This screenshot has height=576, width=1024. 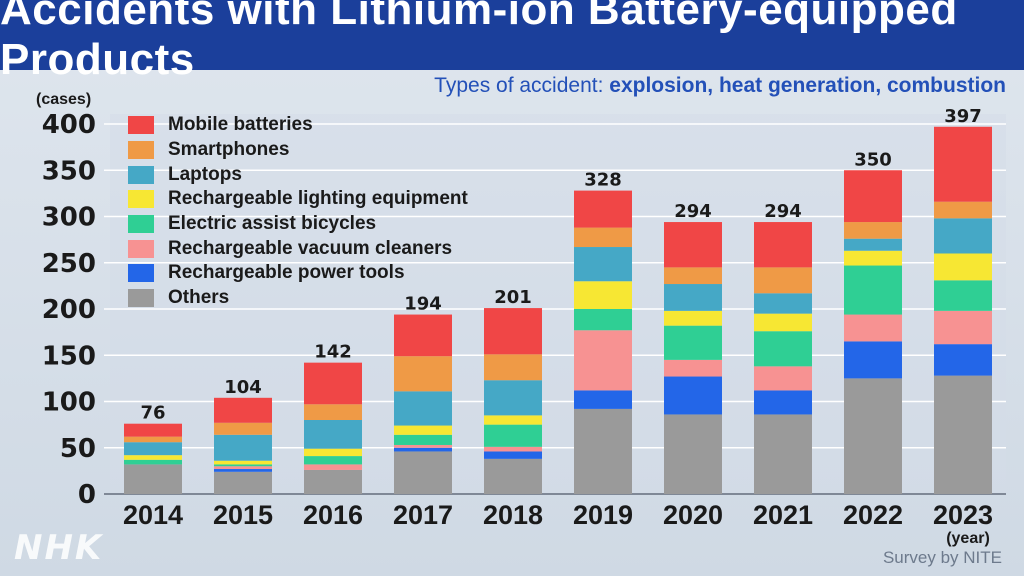 What do you see at coordinates (152, 413) in the screenshot?
I see `total-label: 76` at bounding box center [152, 413].